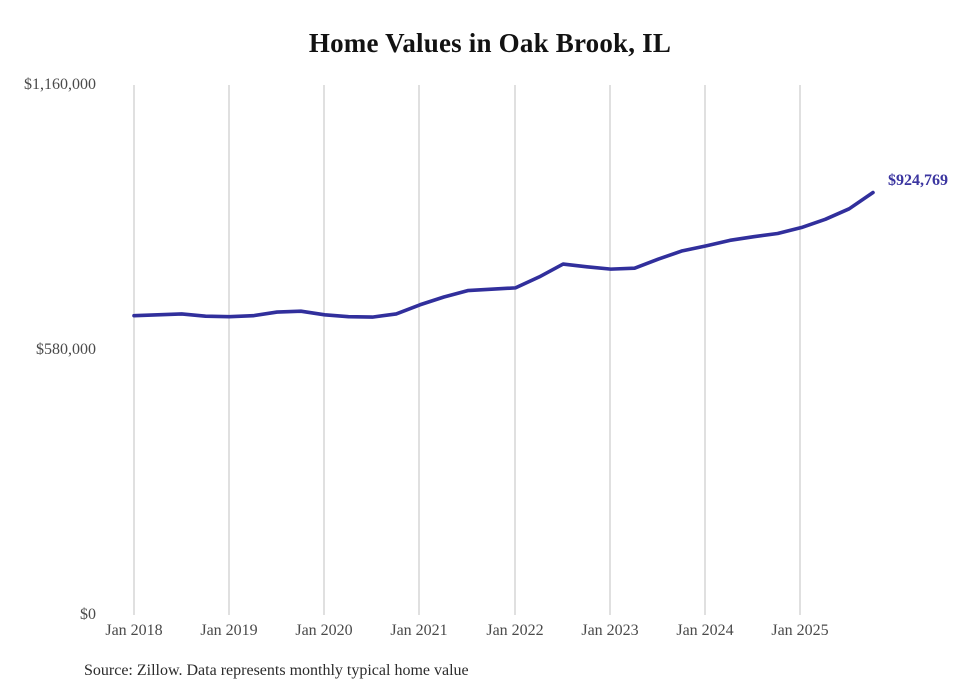 This screenshot has height=699, width=980. What do you see at coordinates (800, 630) in the screenshot?
I see `x-tick-jan-2025: Jan 2025` at bounding box center [800, 630].